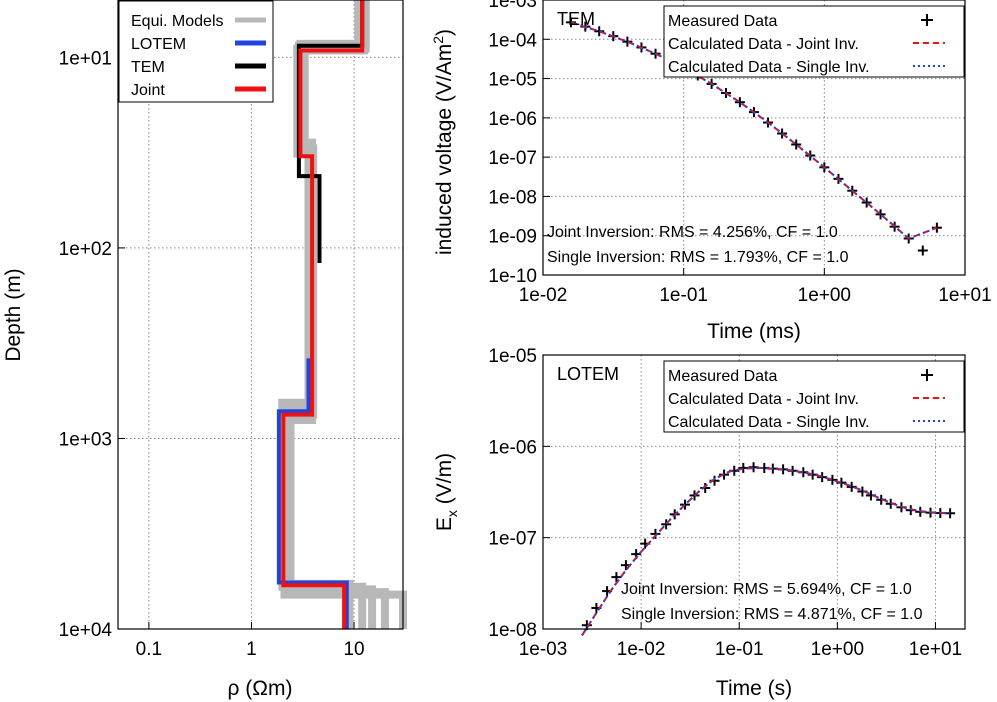 The height and width of the screenshot is (702, 997). What do you see at coordinates (251, 649) in the screenshot?
I see `model-x-tick-label: 1` at bounding box center [251, 649].